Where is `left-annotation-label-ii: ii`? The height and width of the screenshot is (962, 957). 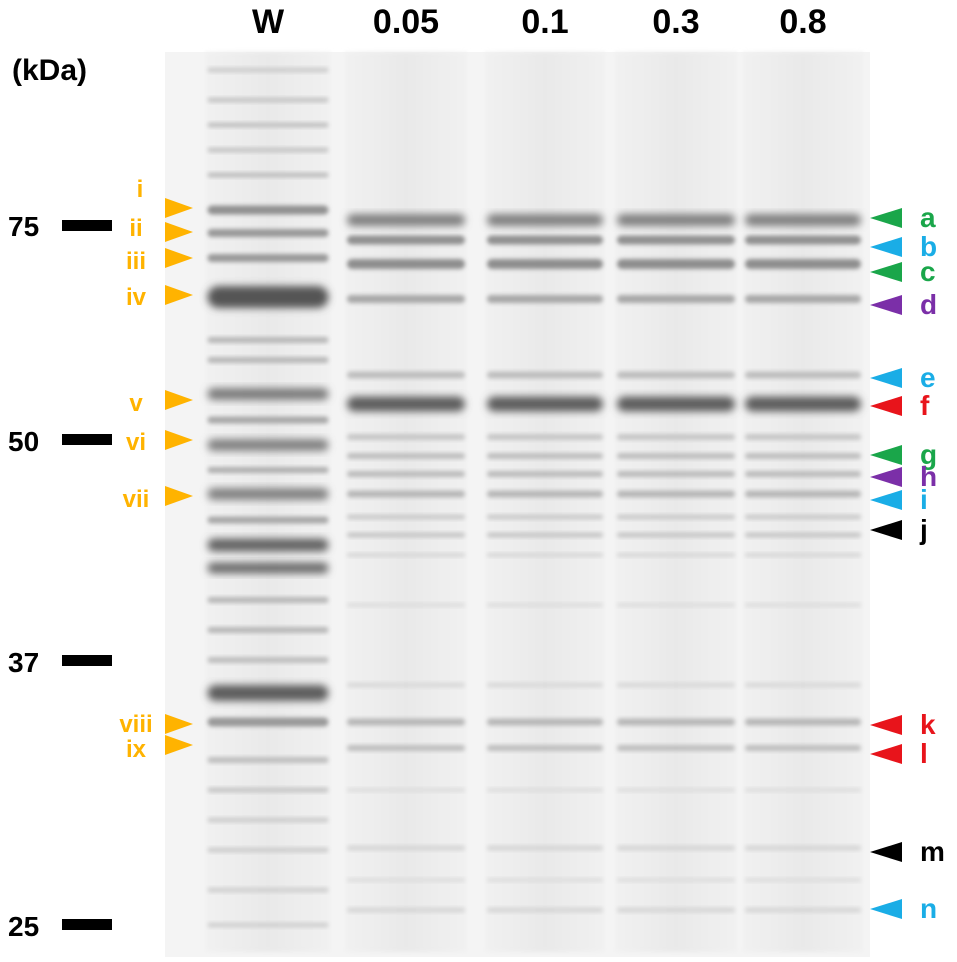 left-annotation-label-ii: ii is located at coordinates (135, 228).